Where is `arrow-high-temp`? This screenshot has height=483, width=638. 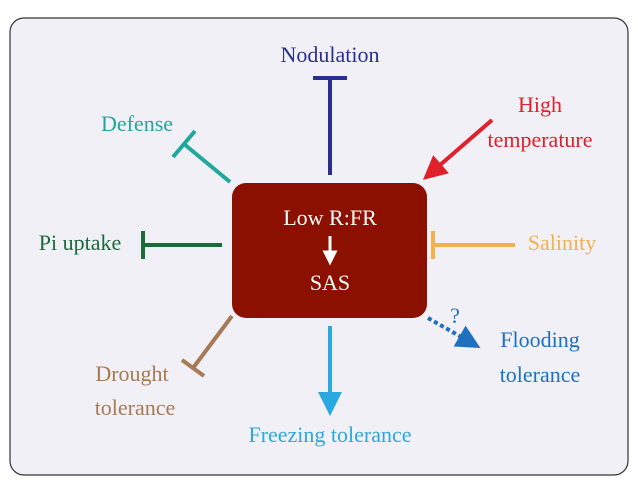 arrow-high-temp is located at coordinates (458, 149).